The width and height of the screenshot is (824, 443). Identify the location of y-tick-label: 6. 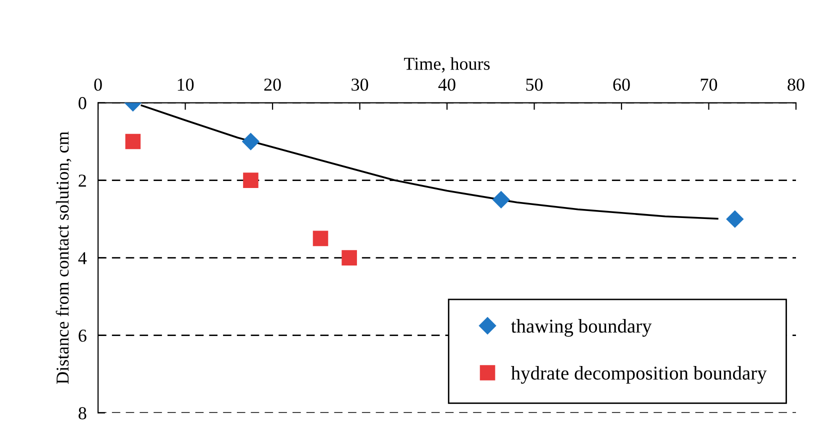
(82, 336).